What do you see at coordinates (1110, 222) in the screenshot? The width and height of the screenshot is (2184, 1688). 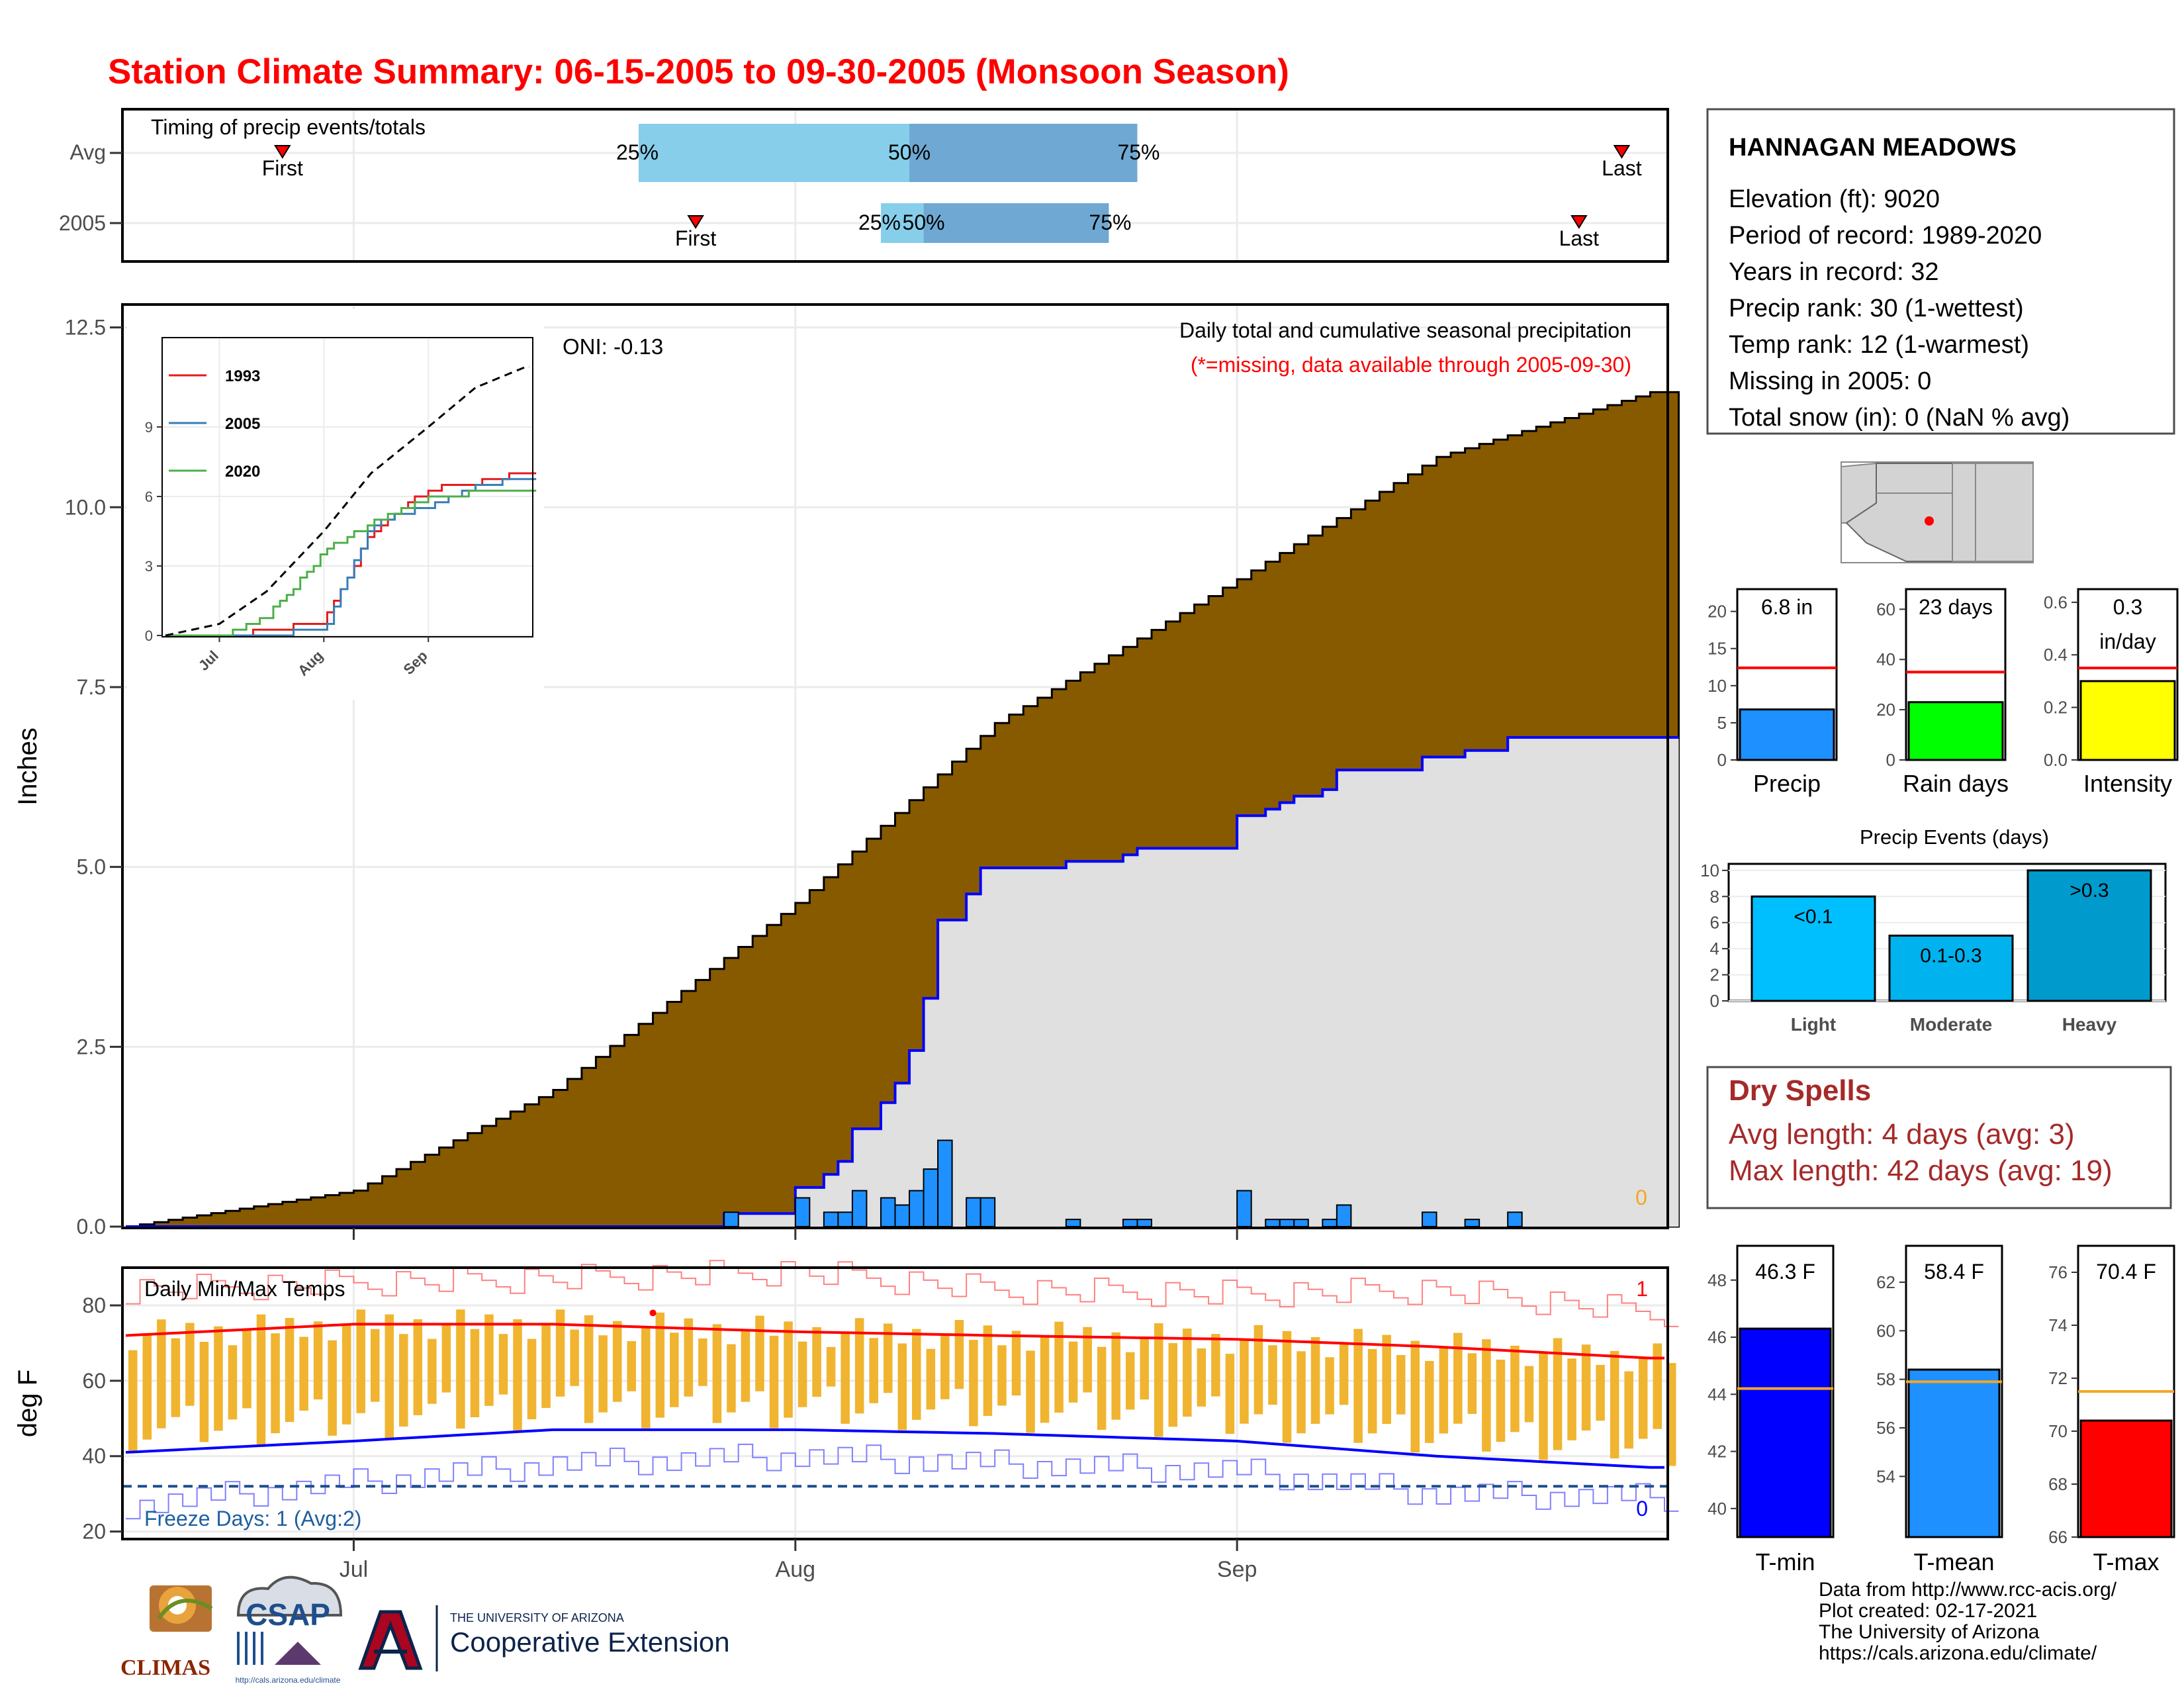 I see `timing-2005-p75-label: 75%` at bounding box center [1110, 222].